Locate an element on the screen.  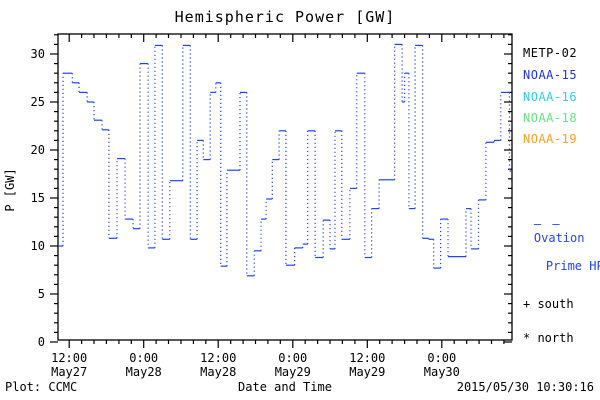
legend-metp02: METP-02 is located at coordinates (550, 53).